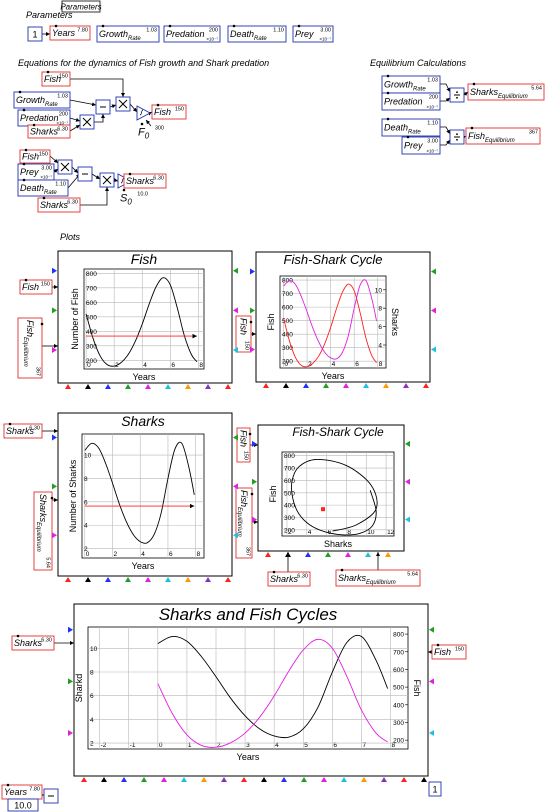 The height and width of the screenshot is (812, 546). What do you see at coordinates (335, 745) in the screenshot?
I see `x-tick-label: 6` at bounding box center [335, 745].